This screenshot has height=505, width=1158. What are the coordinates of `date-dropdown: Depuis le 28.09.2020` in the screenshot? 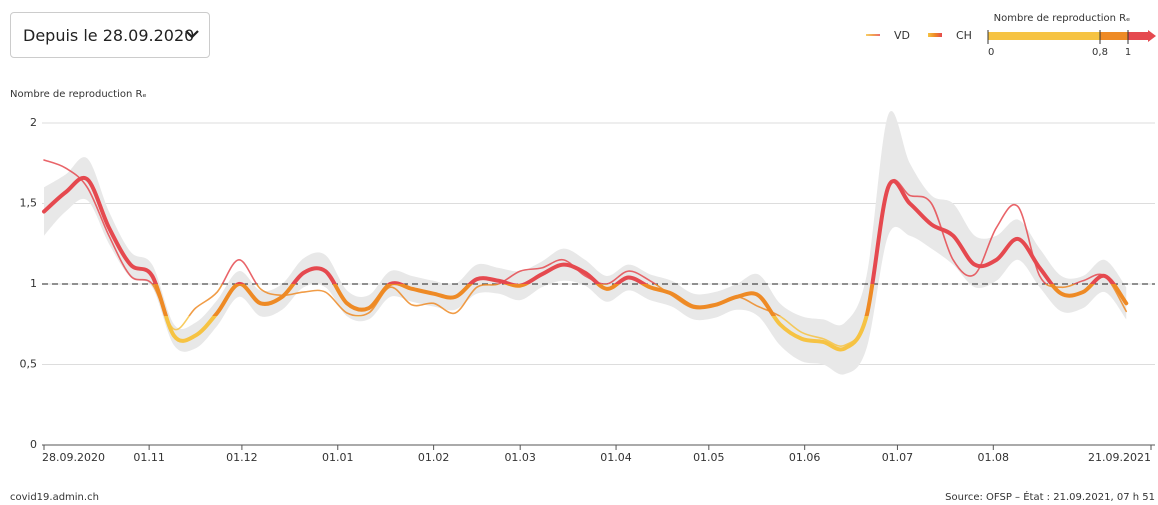 It's located at (110, 35).